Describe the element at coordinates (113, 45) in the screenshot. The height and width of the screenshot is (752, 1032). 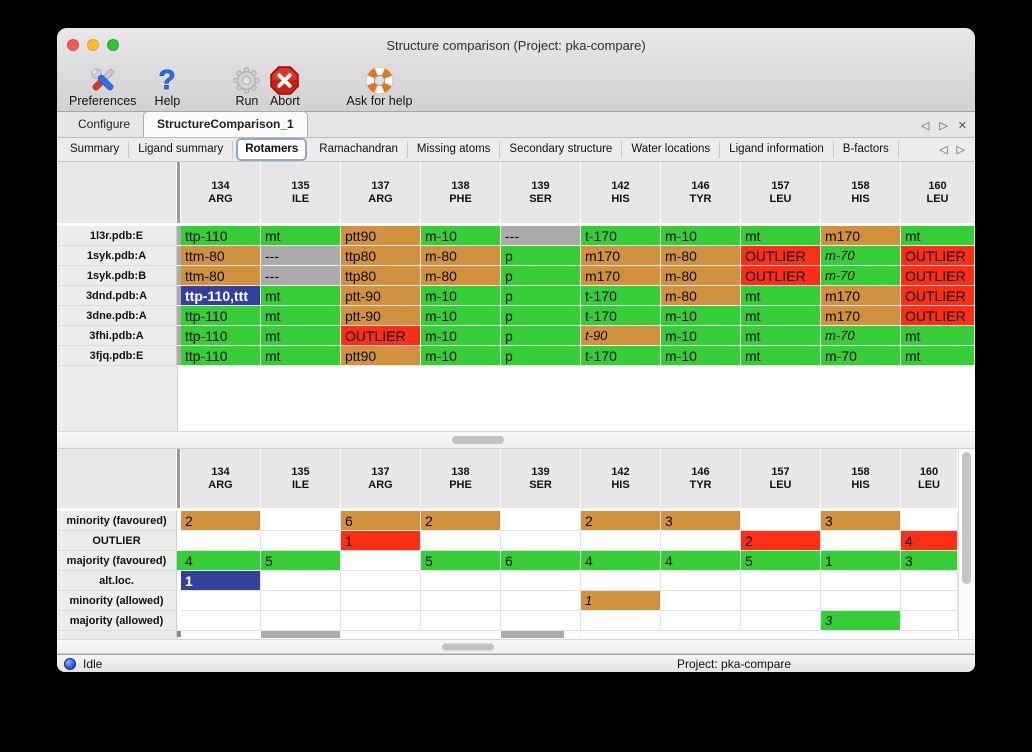
I see `traffic-light-zoom-button` at that location.